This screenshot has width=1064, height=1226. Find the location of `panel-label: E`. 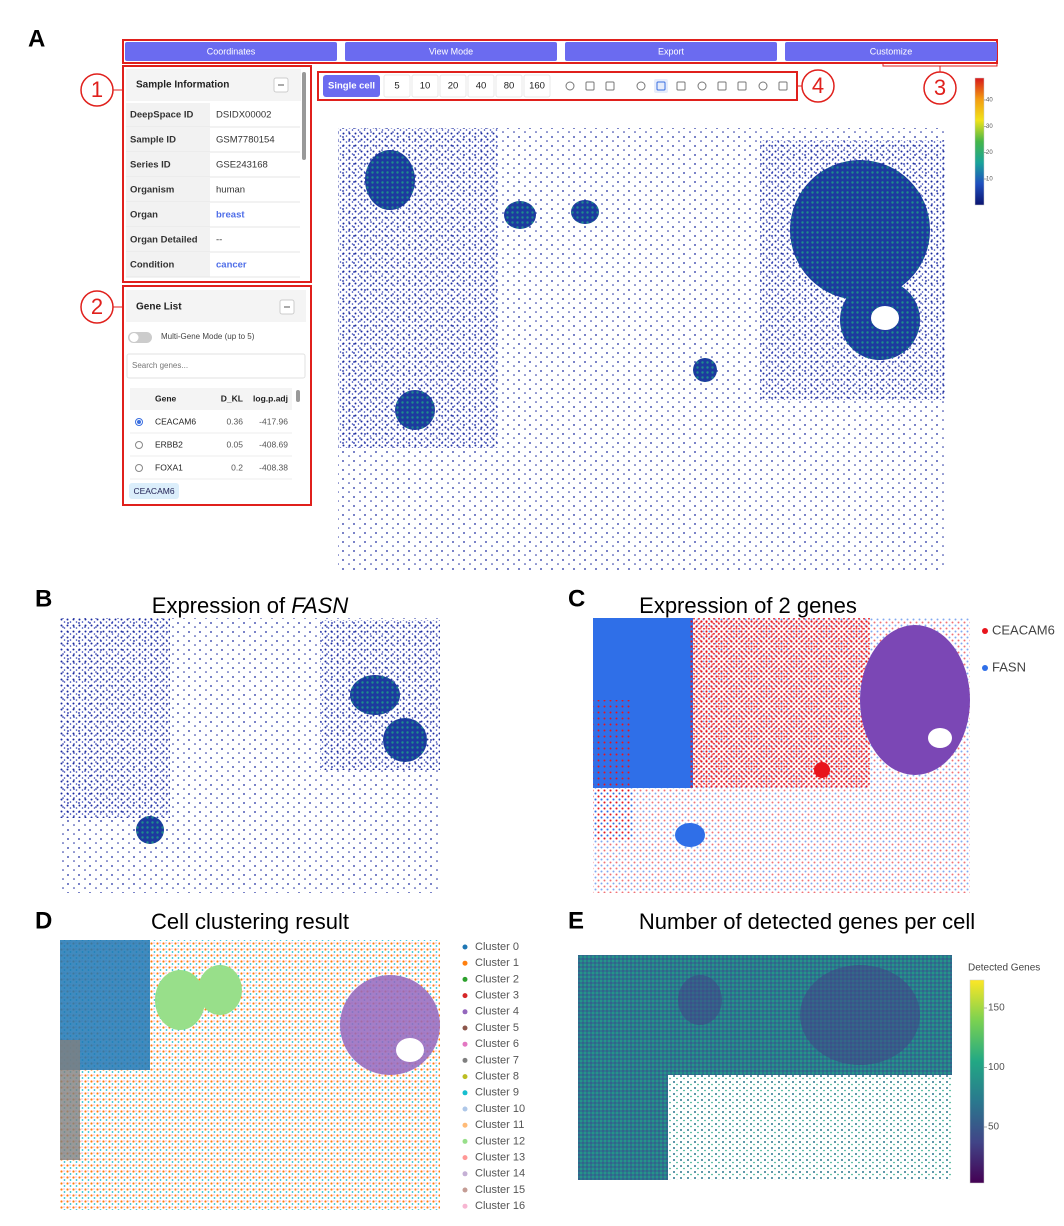

panel-label: E is located at coordinates (576, 920).